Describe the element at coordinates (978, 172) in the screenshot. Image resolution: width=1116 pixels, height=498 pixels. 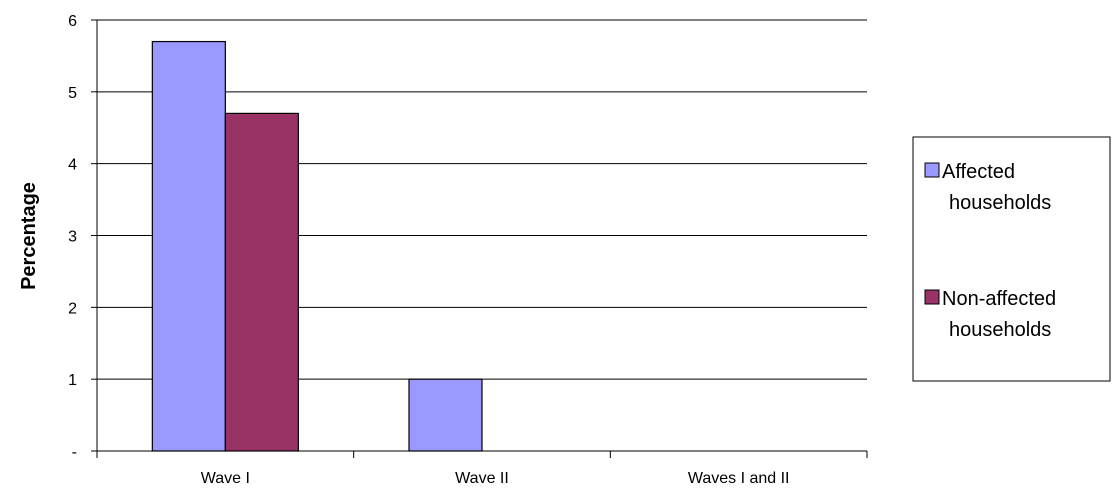
I see `legend-label: Affected` at that location.